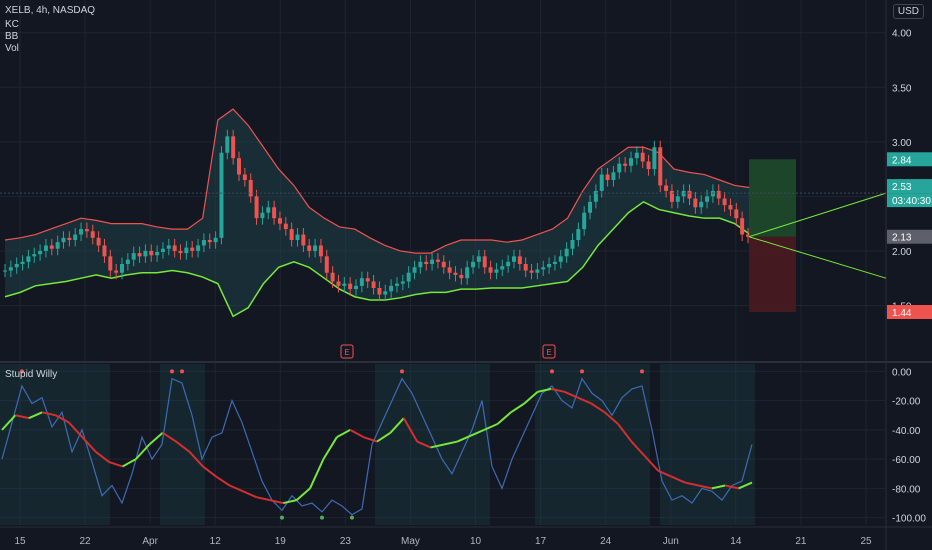 This screenshot has height=550, width=932. What do you see at coordinates (902, 88) in the screenshot?
I see `price-tick-label: 3.50` at bounding box center [902, 88].